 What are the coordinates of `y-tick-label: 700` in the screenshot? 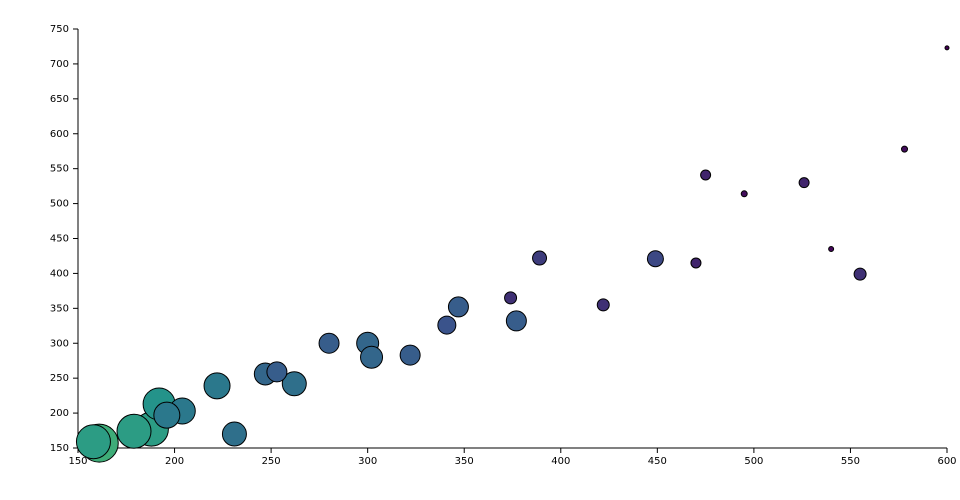 It's located at (59, 64).